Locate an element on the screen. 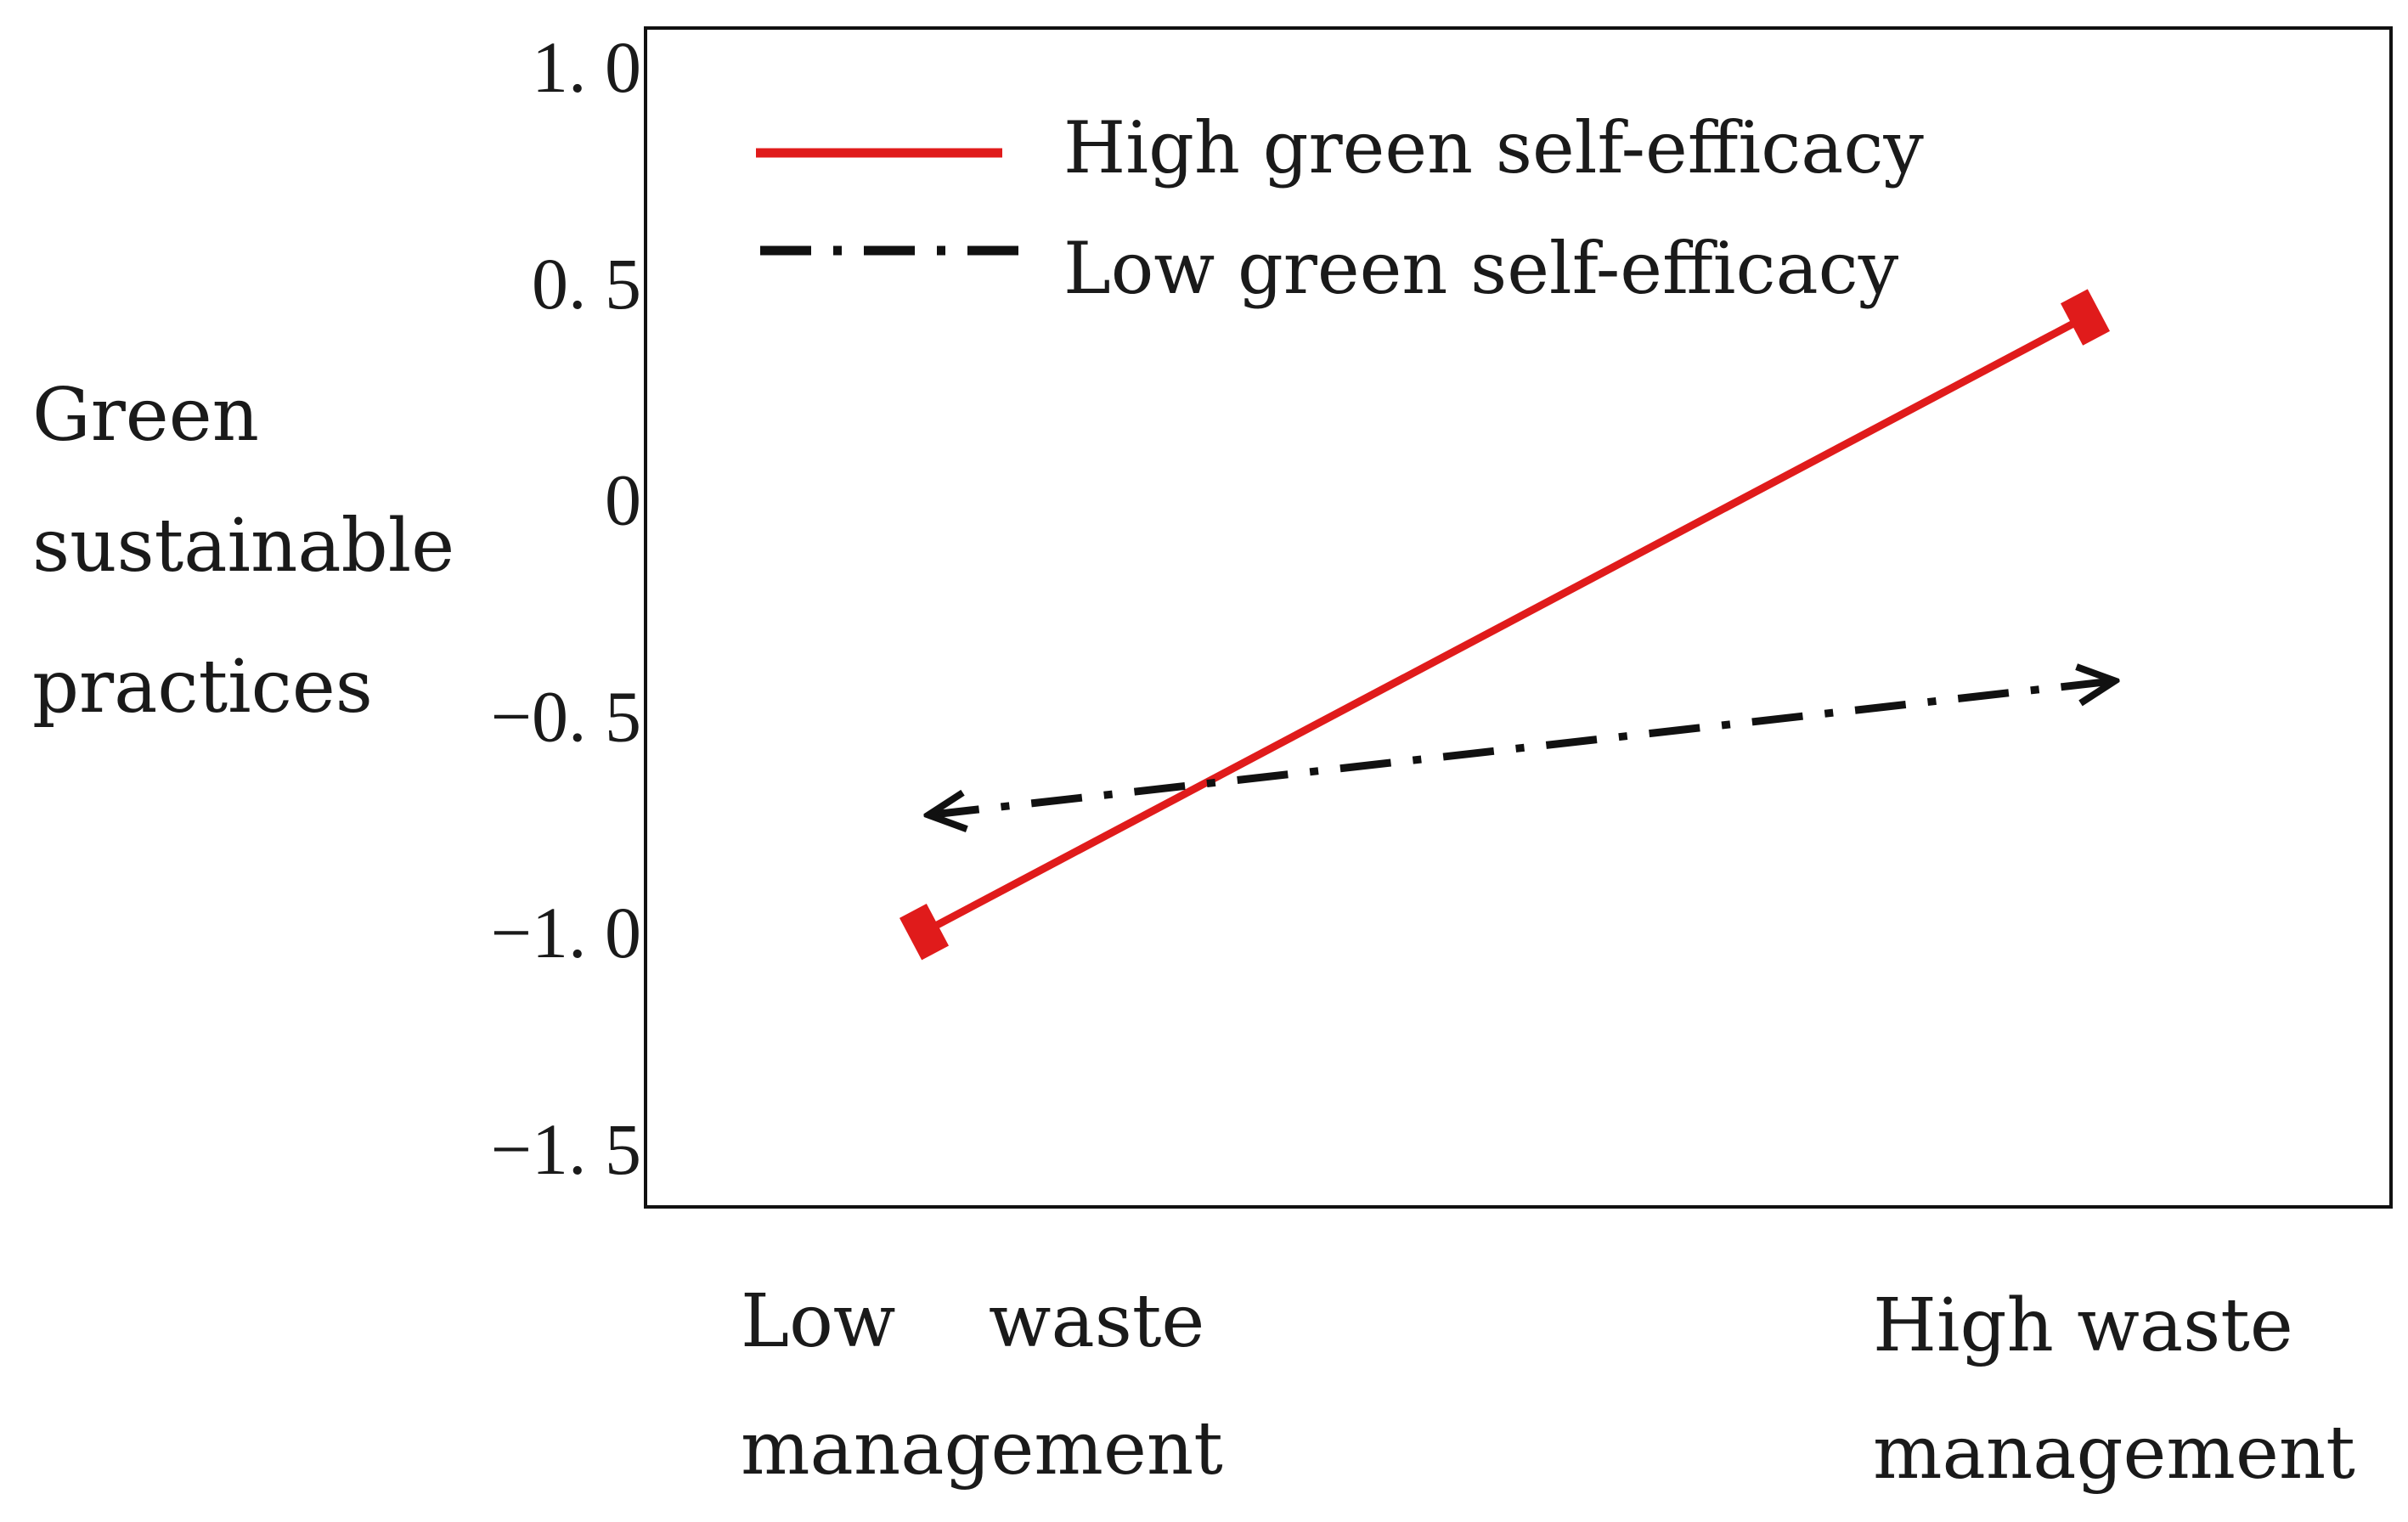 This screenshot has height=1522, width=2408. y-tick-labels: 1. 0 0. 5 0 −0. 5 −1. 0 −1. 5 is located at coordinates (565, 608).